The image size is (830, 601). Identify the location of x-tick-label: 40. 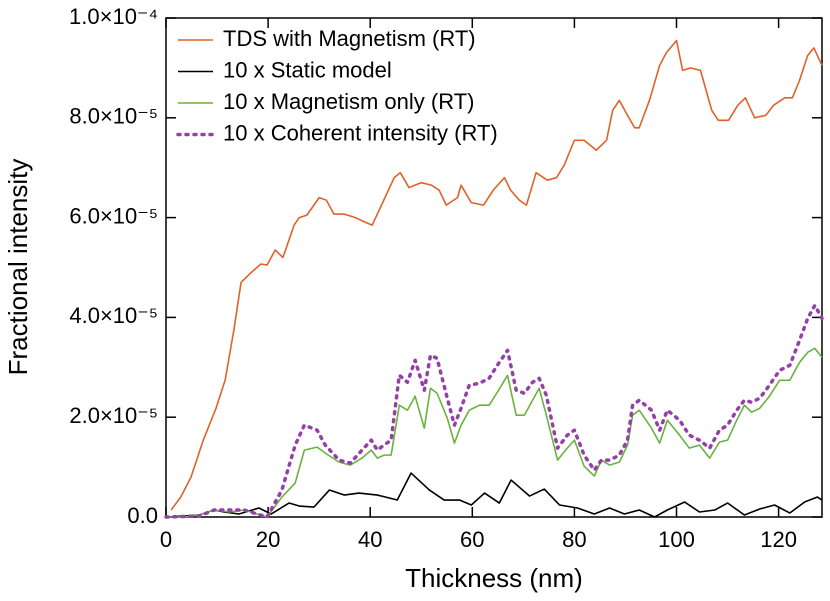
(370, 539).